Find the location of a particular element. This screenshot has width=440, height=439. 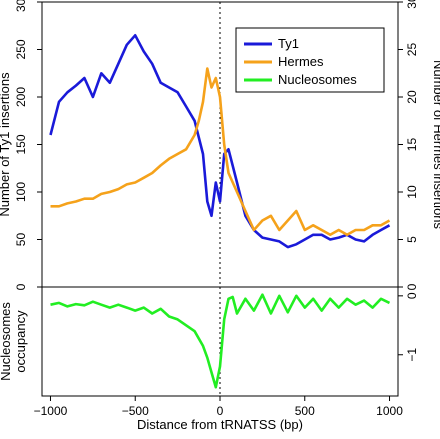

y-tick-label-left: 100 is located at coordinates (21, 192).